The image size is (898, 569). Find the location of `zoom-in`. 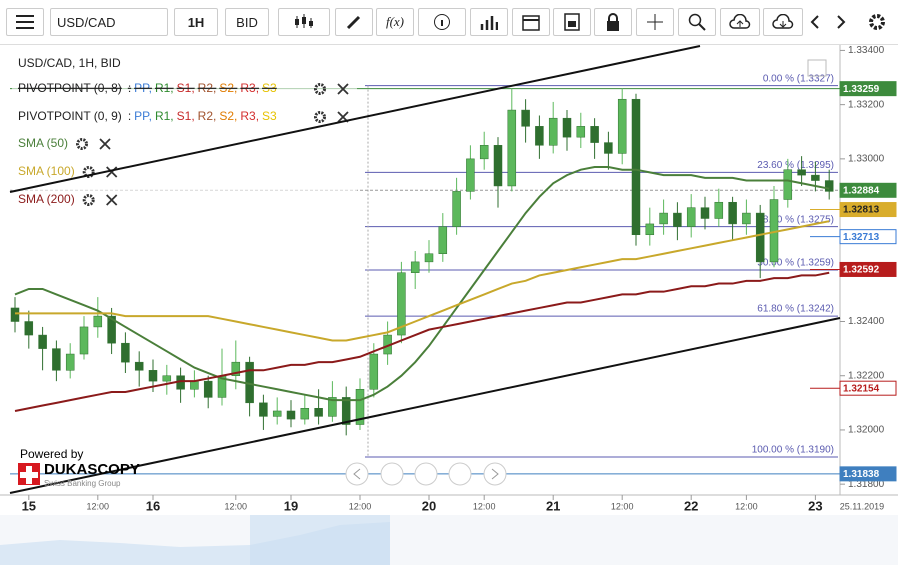

zoom-in is located at coordinates (460, 474).